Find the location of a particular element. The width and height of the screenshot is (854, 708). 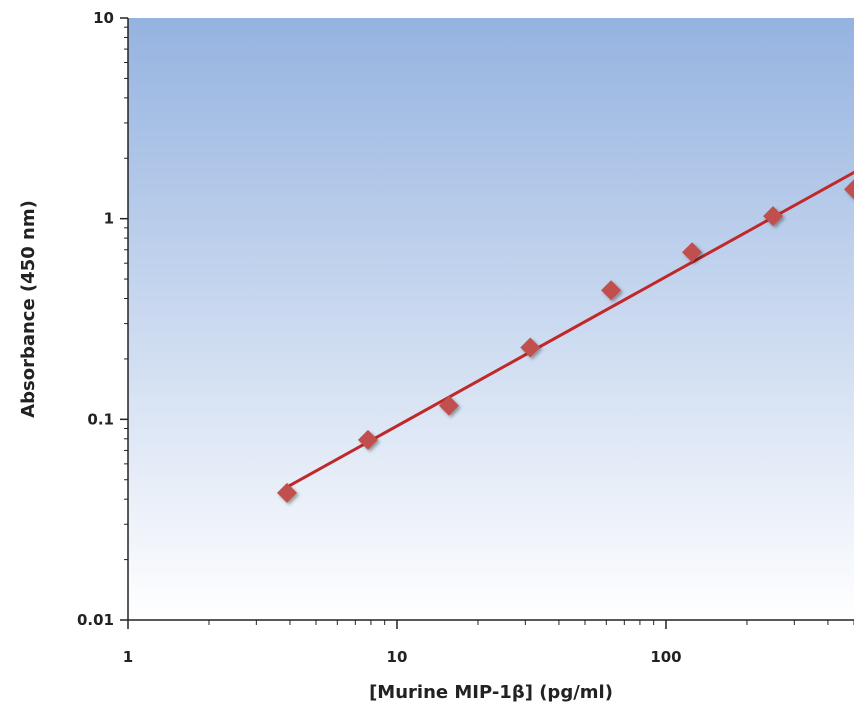

y-tick-label: 1 is located at coordinates (109, 219).